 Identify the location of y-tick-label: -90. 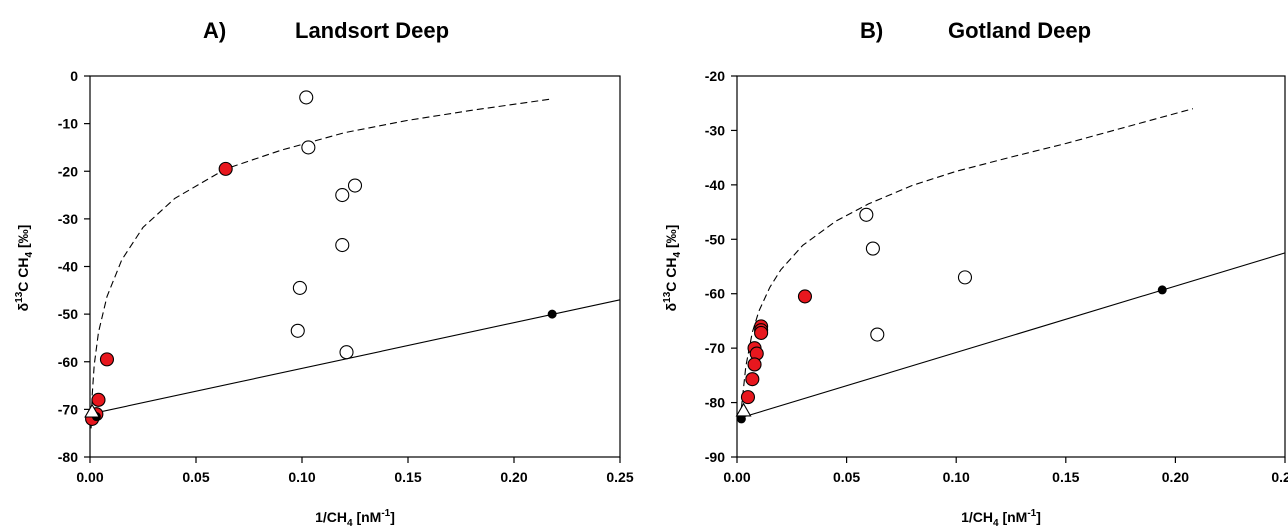
(715, 457).